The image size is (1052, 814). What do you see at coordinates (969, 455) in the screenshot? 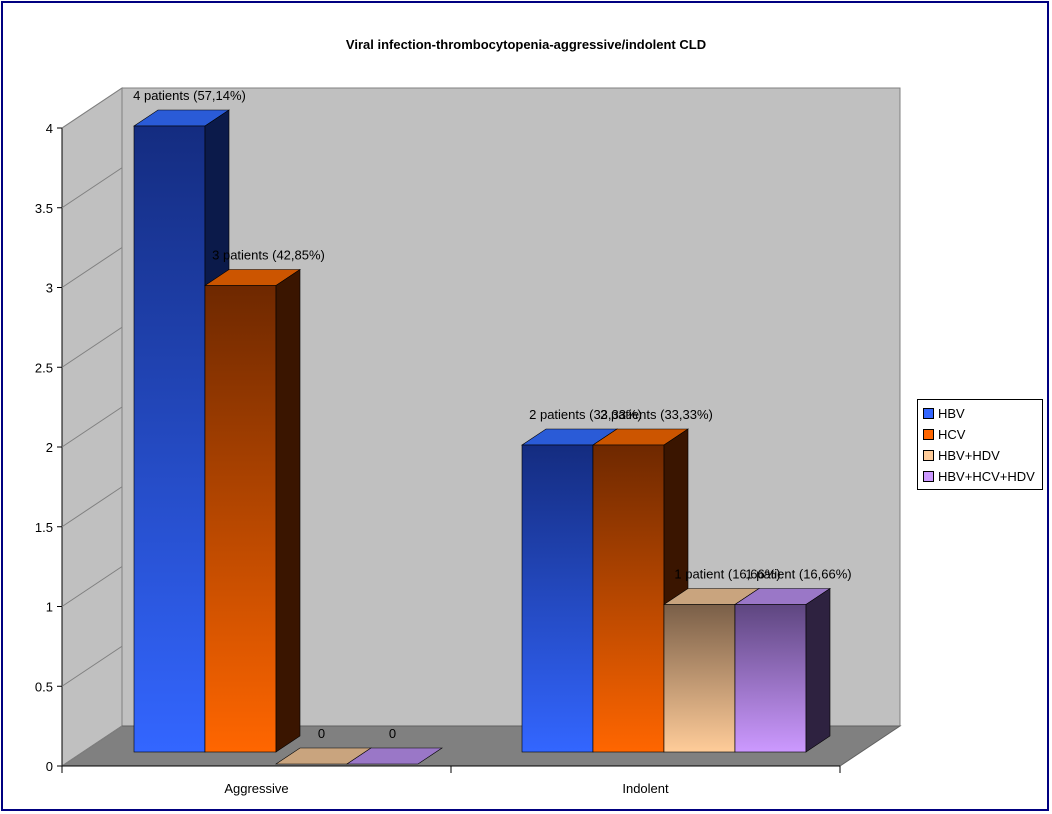
I see `legend-label: HBV+HDV` at bounding box center [969, 455].